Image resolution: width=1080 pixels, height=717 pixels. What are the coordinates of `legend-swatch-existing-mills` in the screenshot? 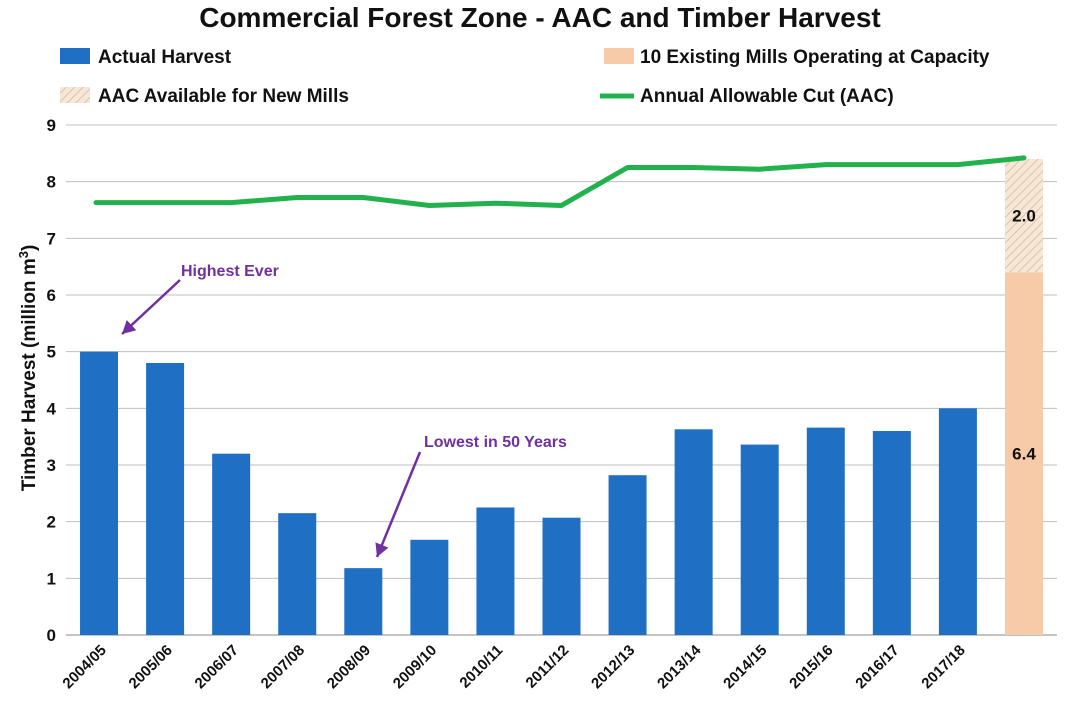 It's located at (619, 56).